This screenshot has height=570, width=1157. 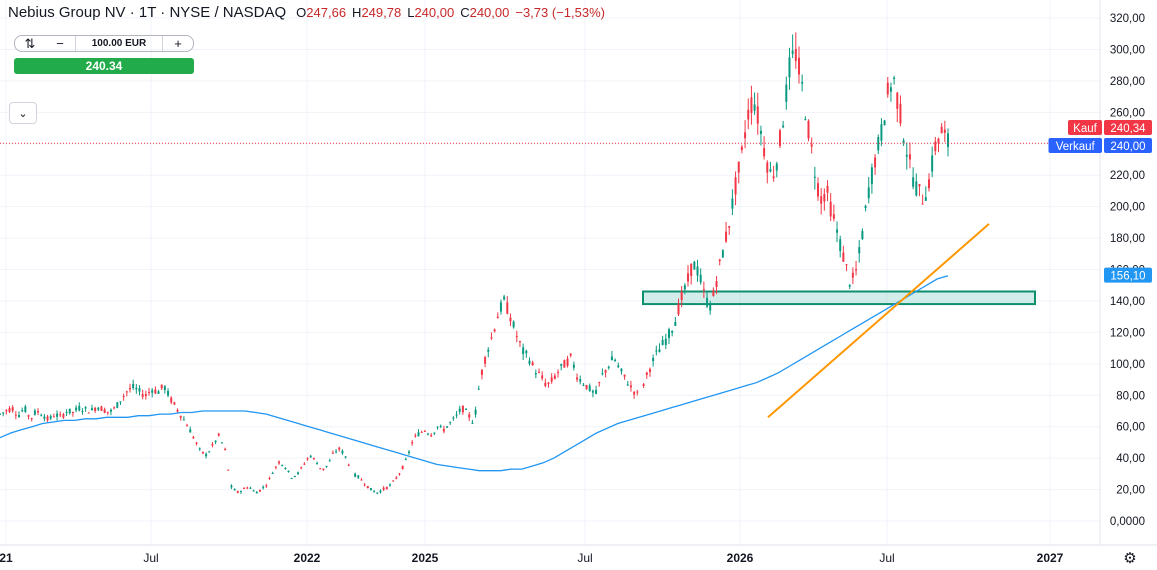 I want to click on support-zone-layer, so click(x=839, y=298).